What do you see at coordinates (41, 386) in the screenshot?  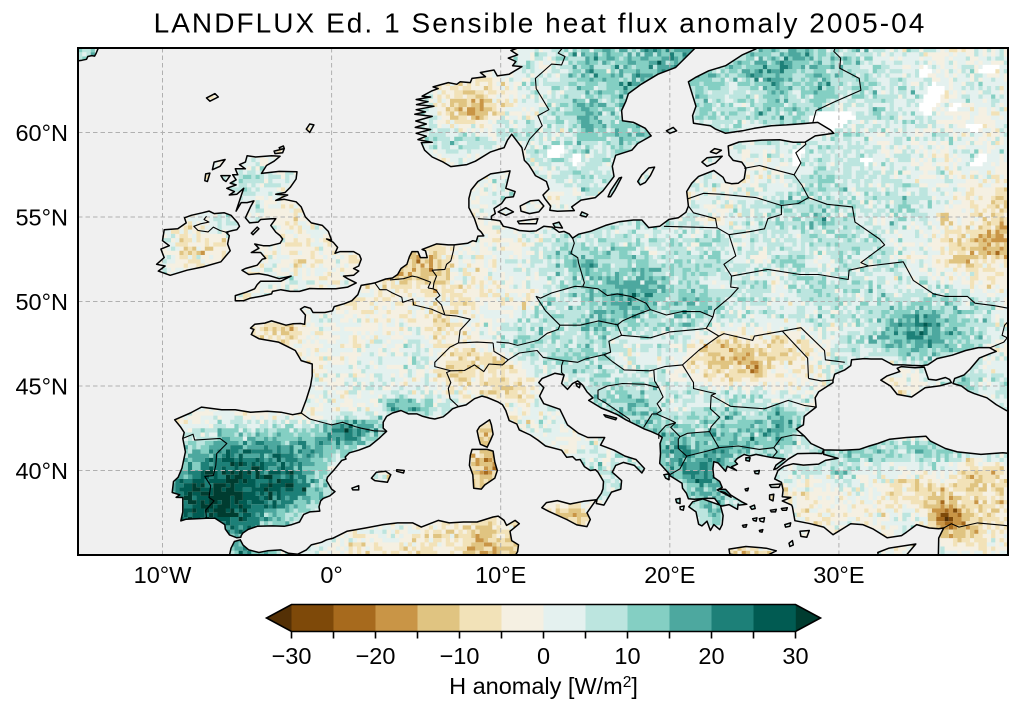 I see `svg-text: 45°N` at bounding box center [41, 386].